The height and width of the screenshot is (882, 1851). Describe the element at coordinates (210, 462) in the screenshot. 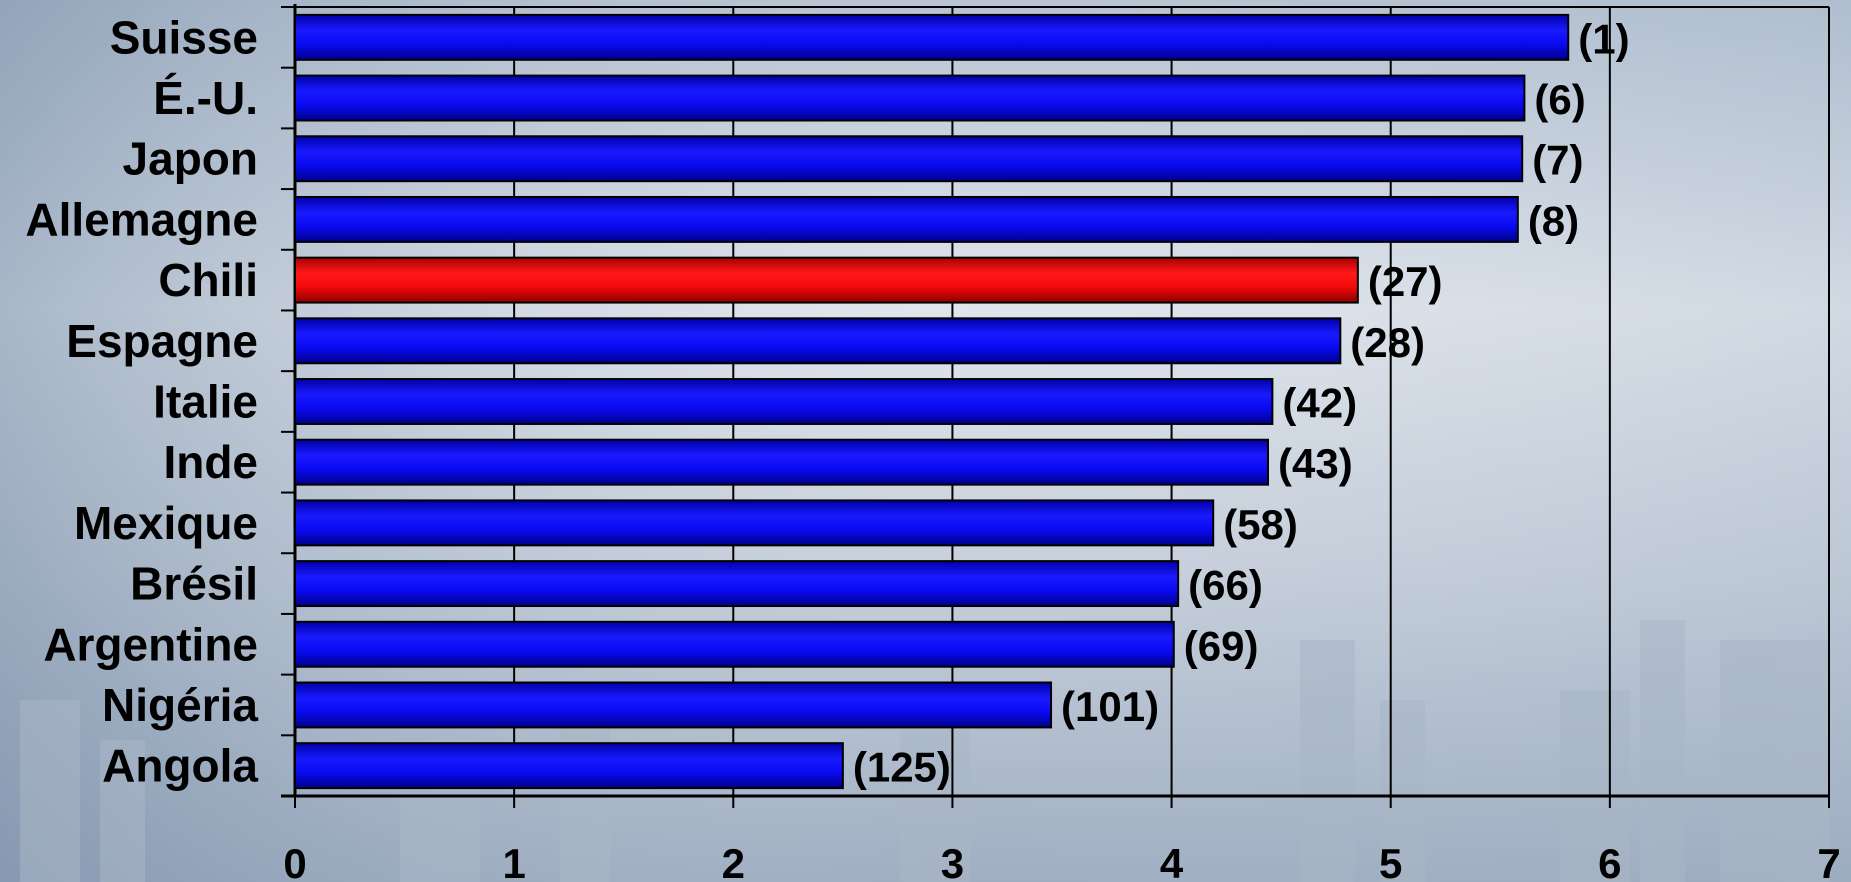

I see `category-label: Inde` at that location.